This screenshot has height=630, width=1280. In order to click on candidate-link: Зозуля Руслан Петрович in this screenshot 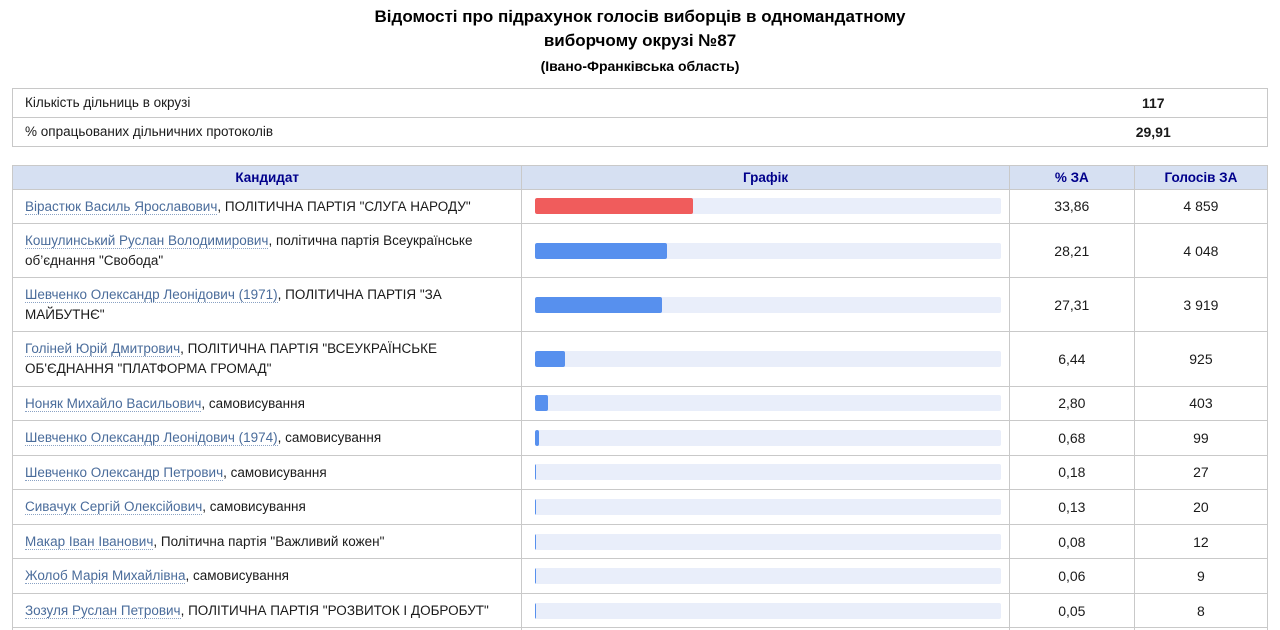, I will do `click(103, 610)`.